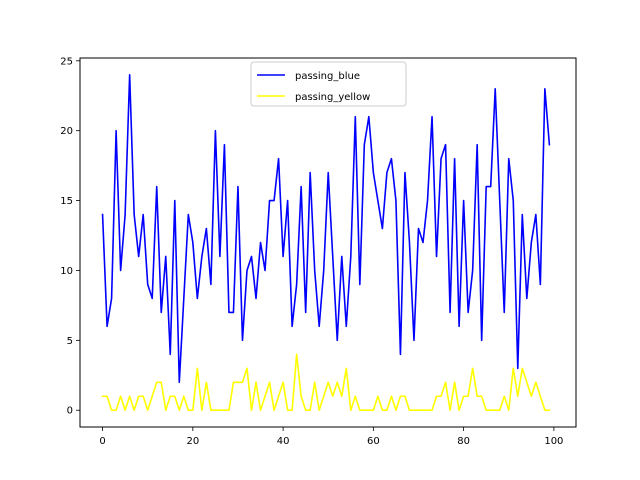 Image resolution: width=640 pixels, height=480 pixels. What do you see at coordinates (326, 382) in the screenshot?
I see `series-line-passing-yellow` at bounding box center [326, 382].